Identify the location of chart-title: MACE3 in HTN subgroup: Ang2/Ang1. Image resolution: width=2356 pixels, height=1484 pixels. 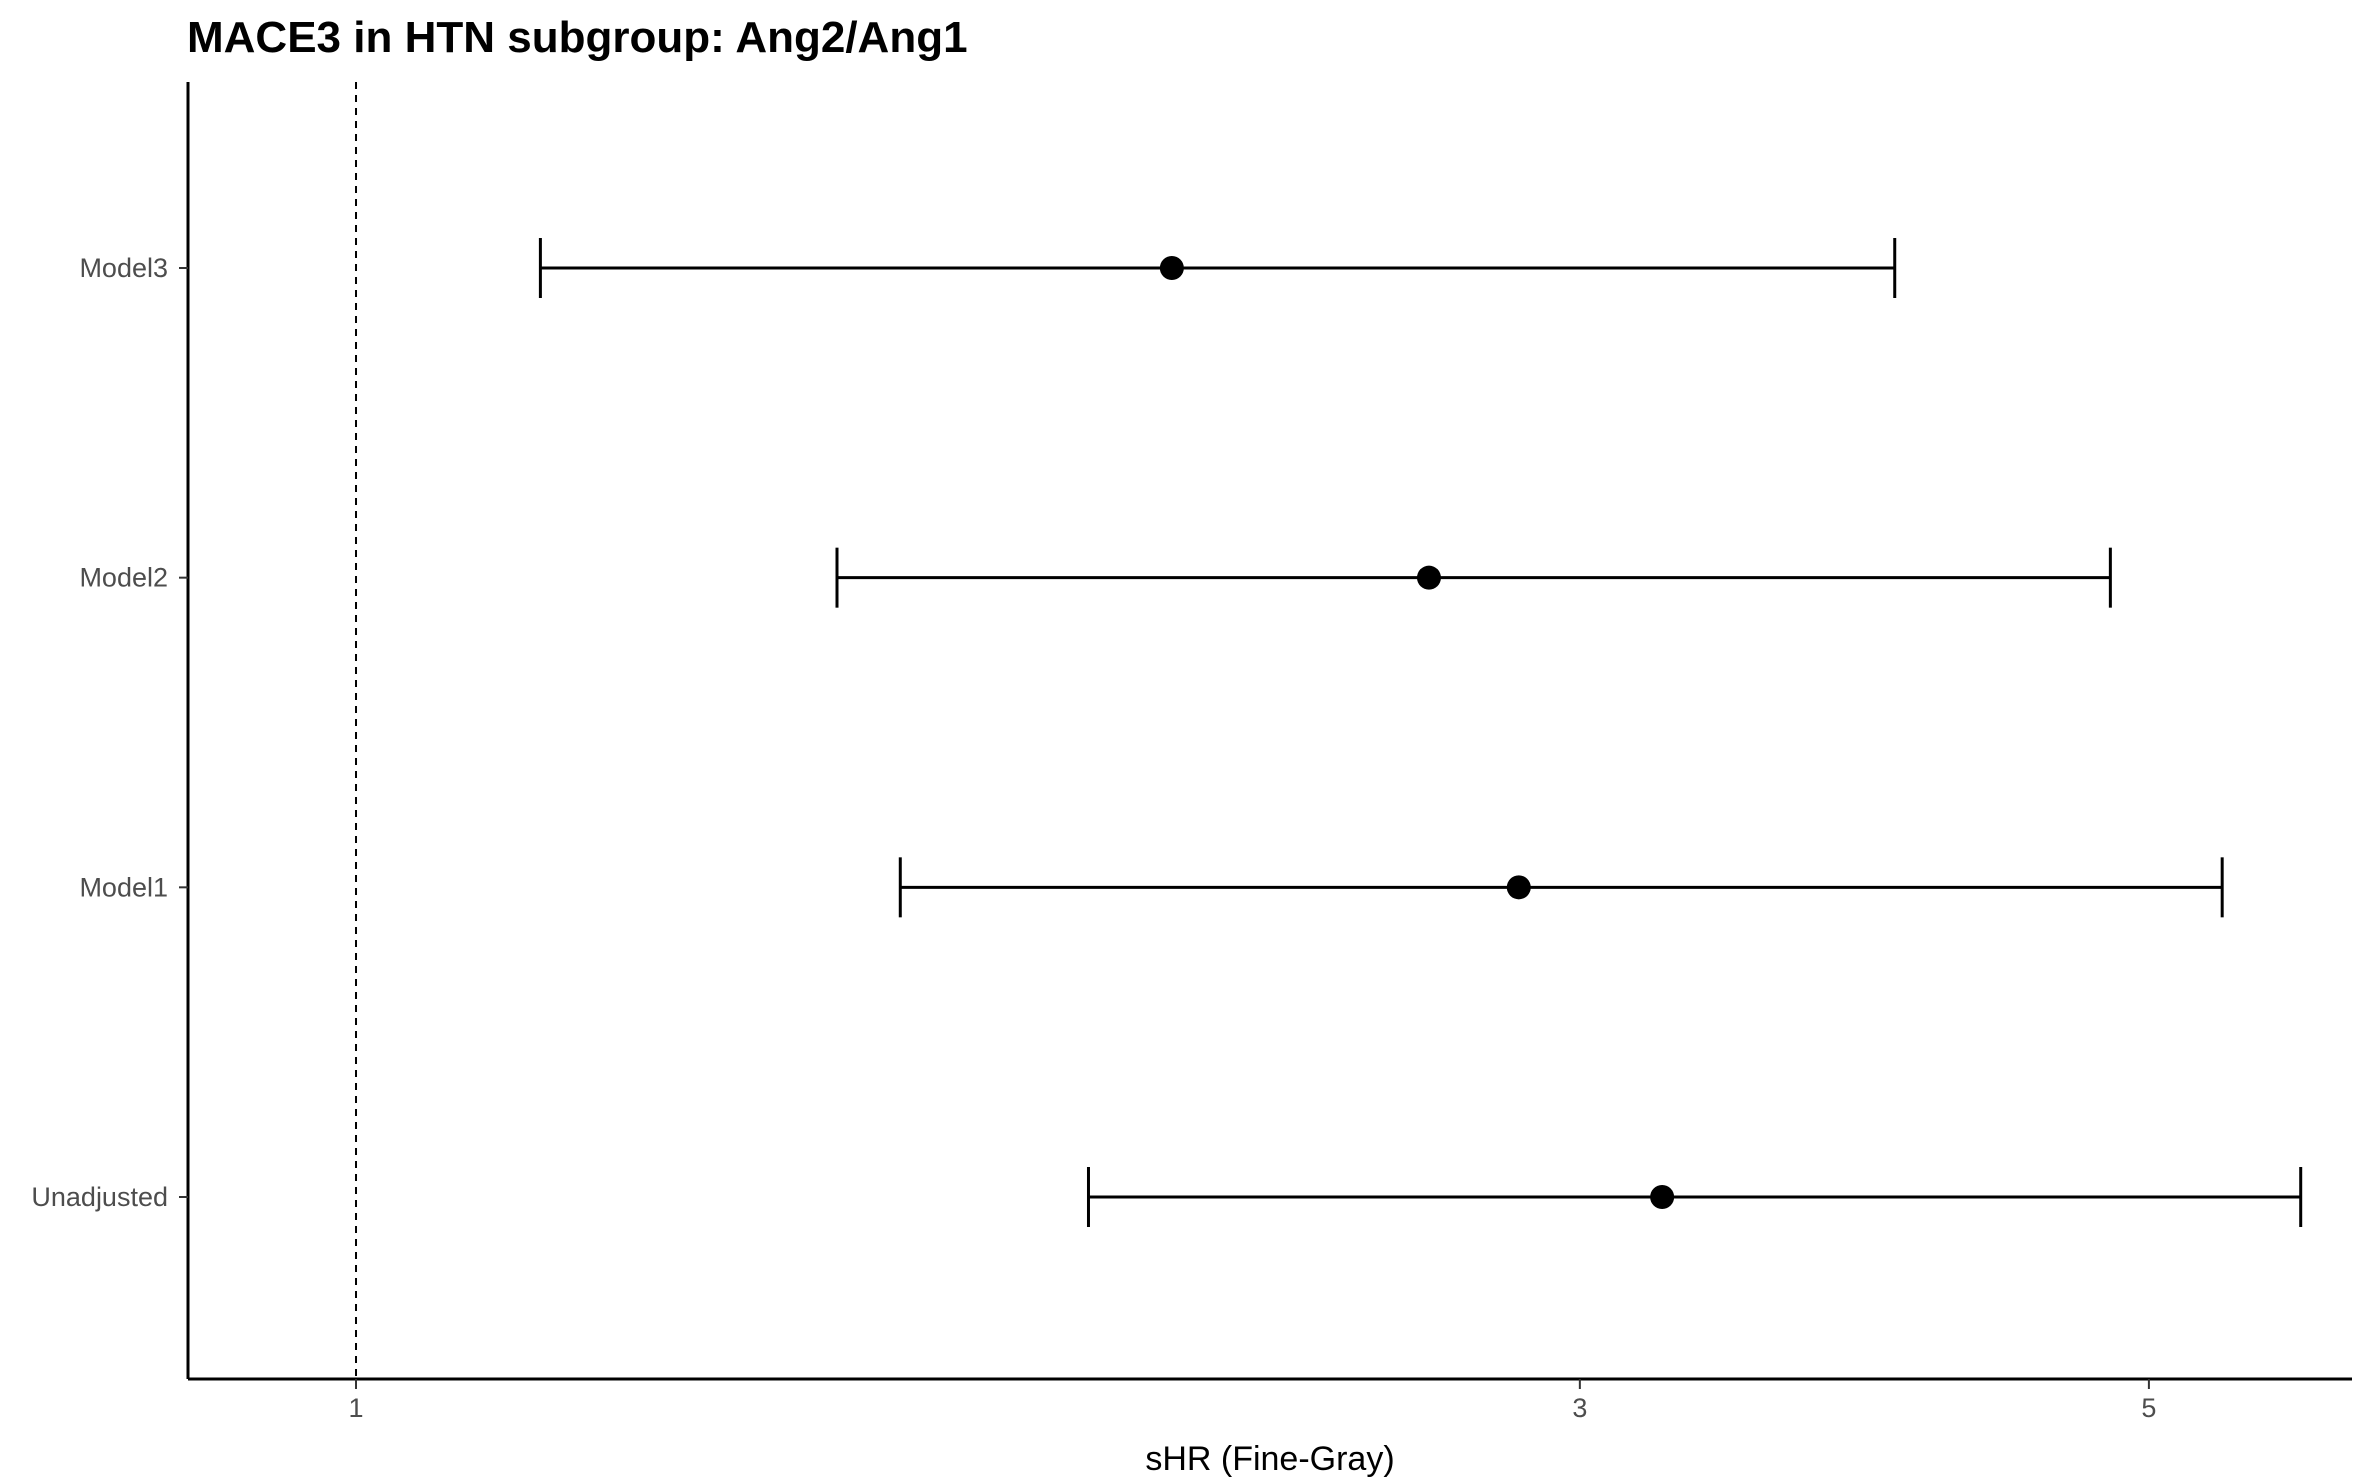
(577, 37).